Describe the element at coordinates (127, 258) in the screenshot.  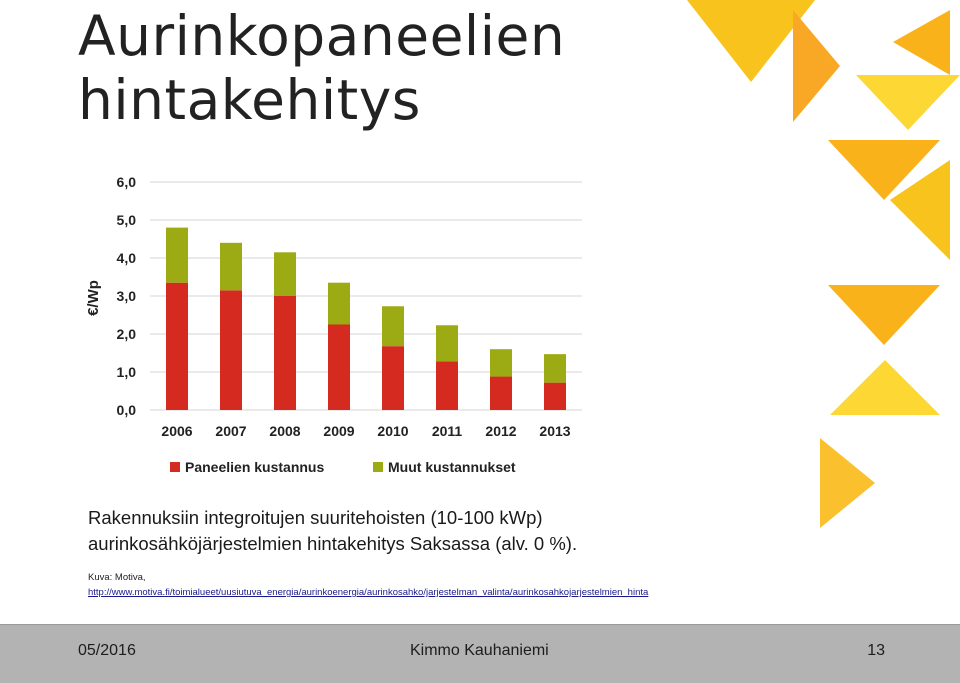
I see `y-tick-label: 4,0` at that location.